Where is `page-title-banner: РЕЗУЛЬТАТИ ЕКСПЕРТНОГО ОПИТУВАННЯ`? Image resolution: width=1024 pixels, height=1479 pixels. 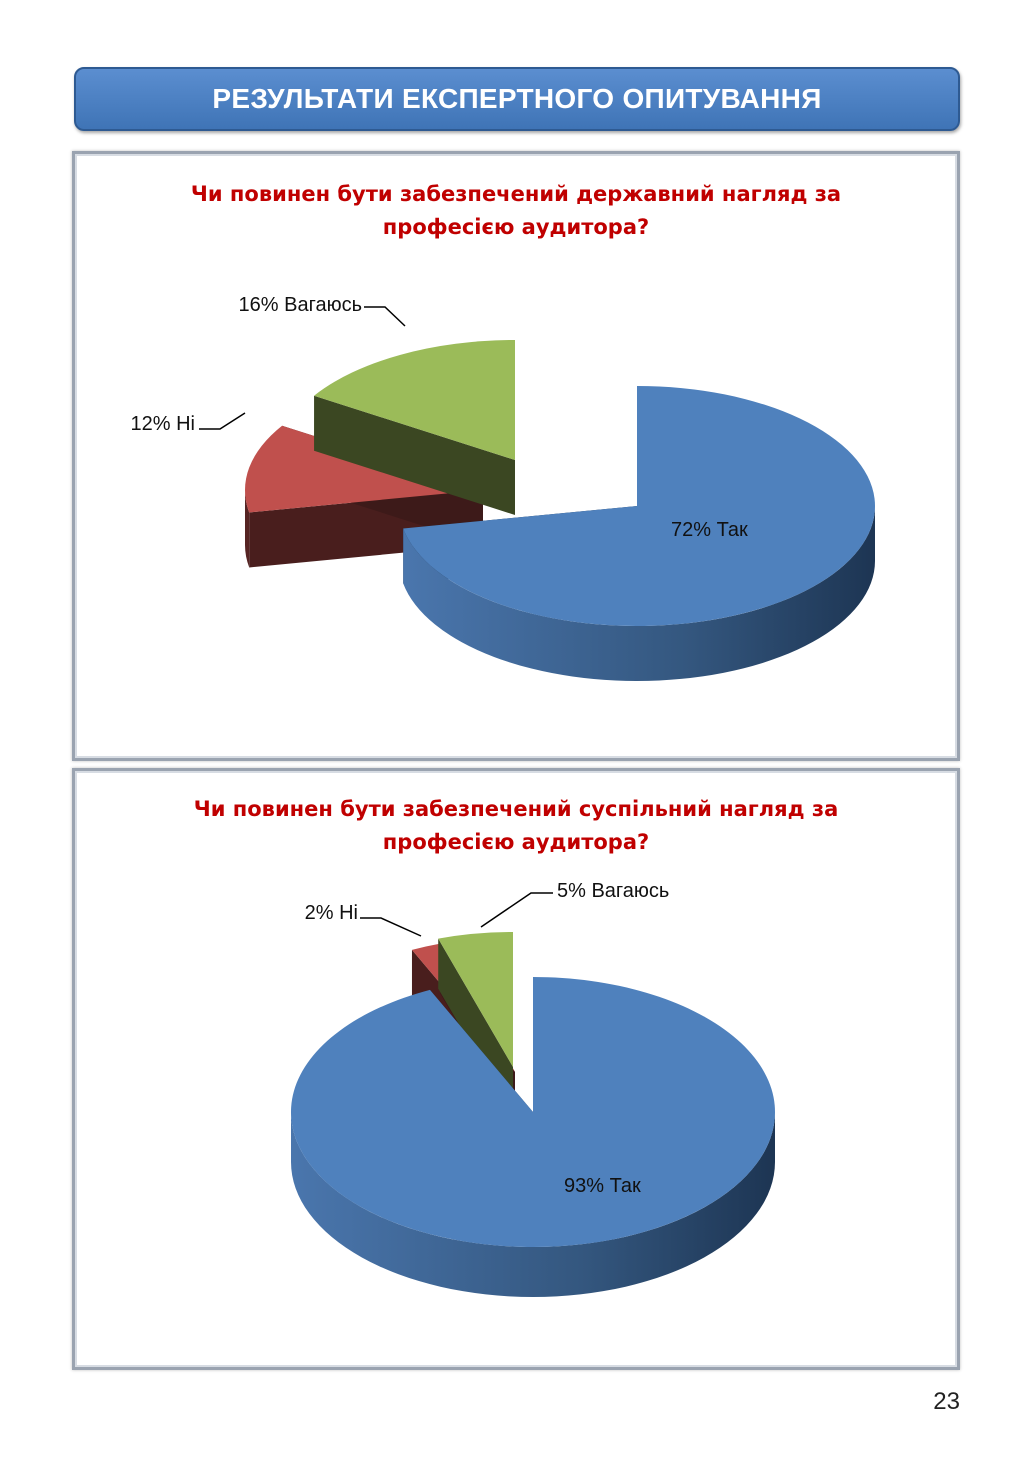
page-title-banner: РЕЗУЛЬТАТИ ЕКСПЕРТНОГО ОПИТУВАННЯ is located at coordinates (517, 99).